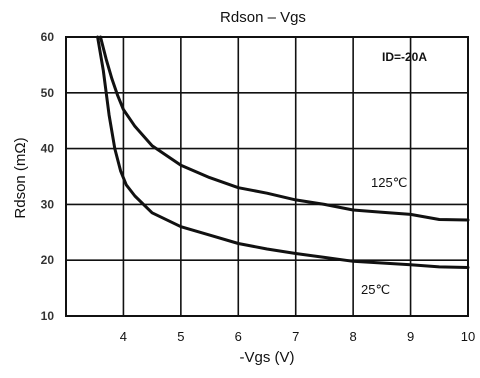  Describe the element at coordinates (238, 336) in the screenshot. I see `x-tick-label-6: 6` at that location.